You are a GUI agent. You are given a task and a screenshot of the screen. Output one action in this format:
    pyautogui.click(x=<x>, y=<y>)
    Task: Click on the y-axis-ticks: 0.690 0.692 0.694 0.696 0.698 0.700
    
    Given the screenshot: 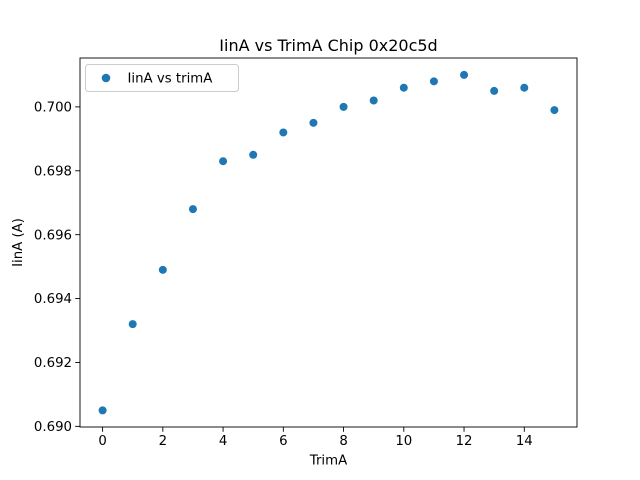 What is the action you would take?
    pyautogui.click(x=57, y=267)
    